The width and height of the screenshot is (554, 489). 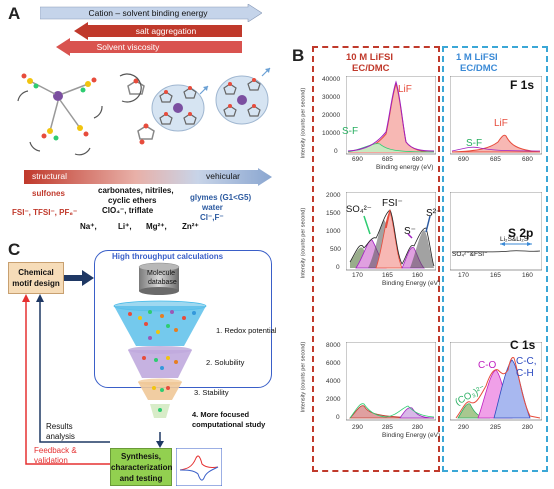 I want to click on c1s-plot-10m, so click(x=391, y=381).